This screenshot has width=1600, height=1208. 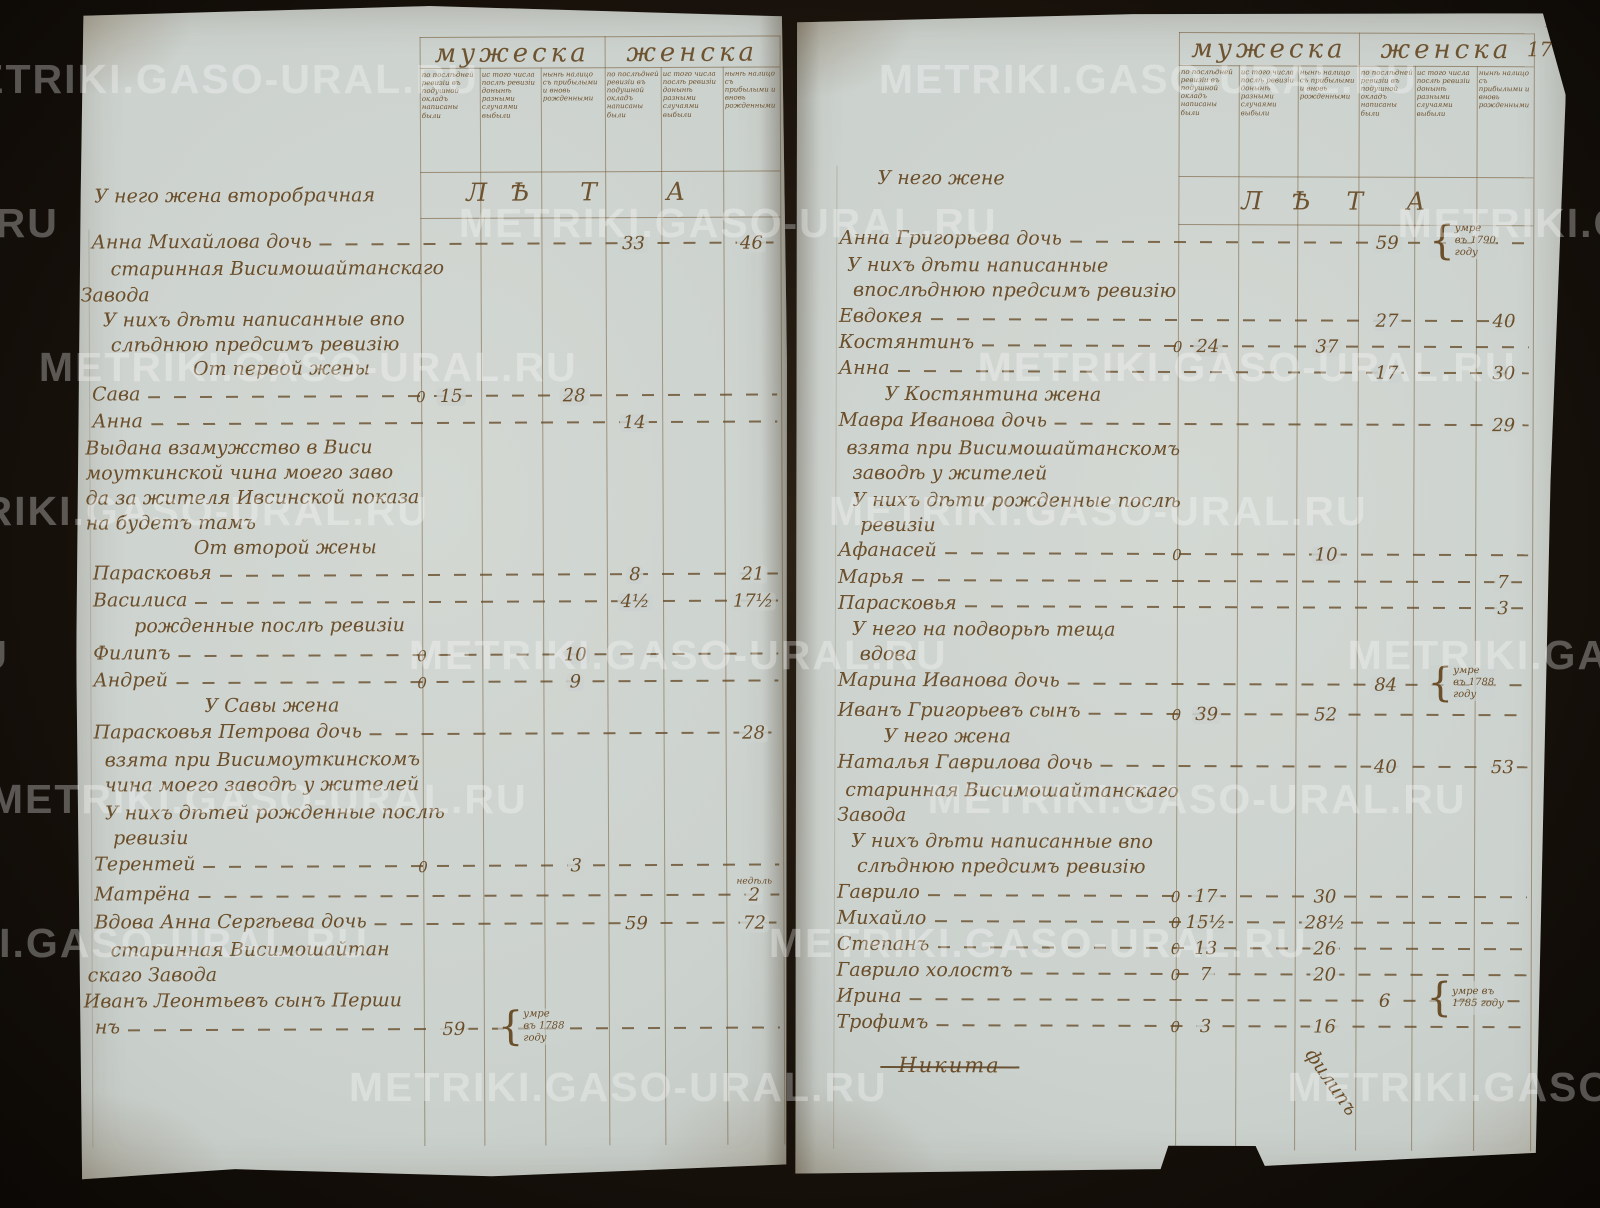 I want to click on register-row: Анна Михайлова дочь 33 46, so click(x=434, y=241).